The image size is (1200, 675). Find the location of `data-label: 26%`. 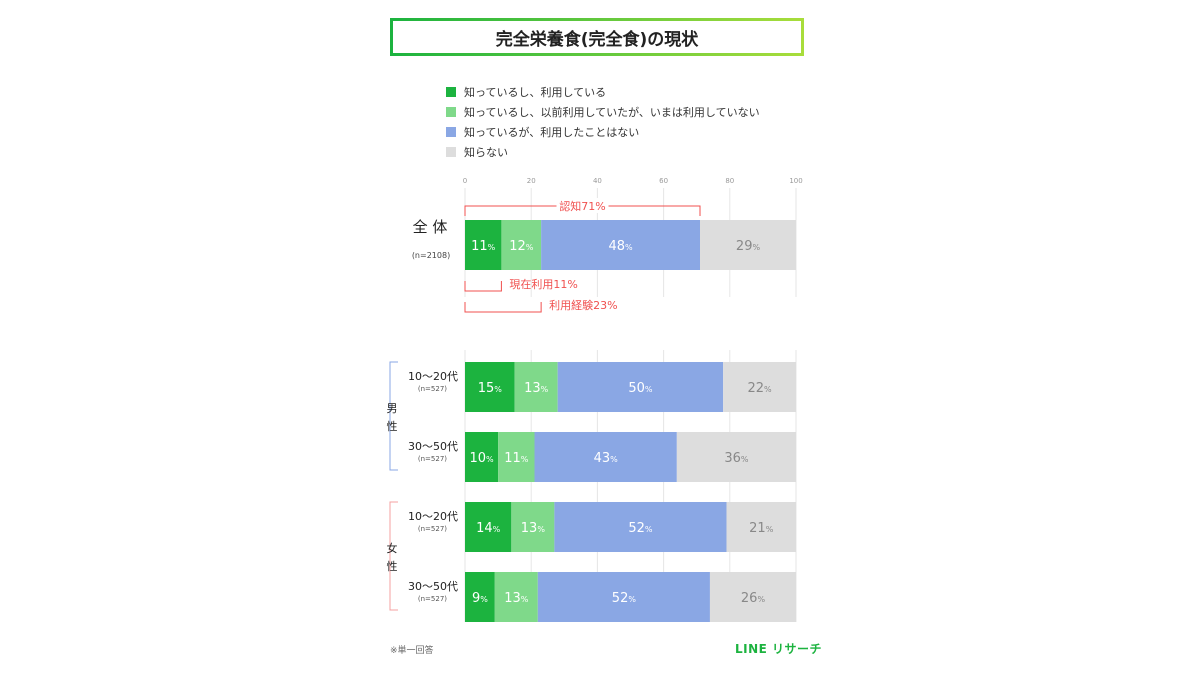

data-label: 26% is located at coordinates (753, 598).